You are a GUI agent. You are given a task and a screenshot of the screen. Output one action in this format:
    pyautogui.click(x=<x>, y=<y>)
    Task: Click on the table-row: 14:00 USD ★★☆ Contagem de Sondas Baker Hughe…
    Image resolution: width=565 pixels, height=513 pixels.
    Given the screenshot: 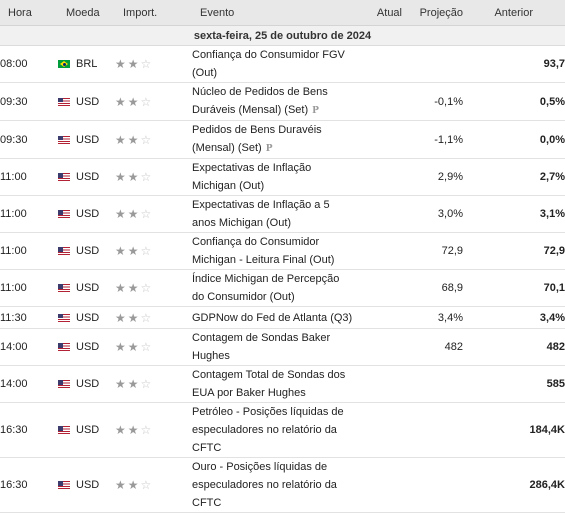 What is the action you would take?
    pyautogui.click(x=282, y=347)
    